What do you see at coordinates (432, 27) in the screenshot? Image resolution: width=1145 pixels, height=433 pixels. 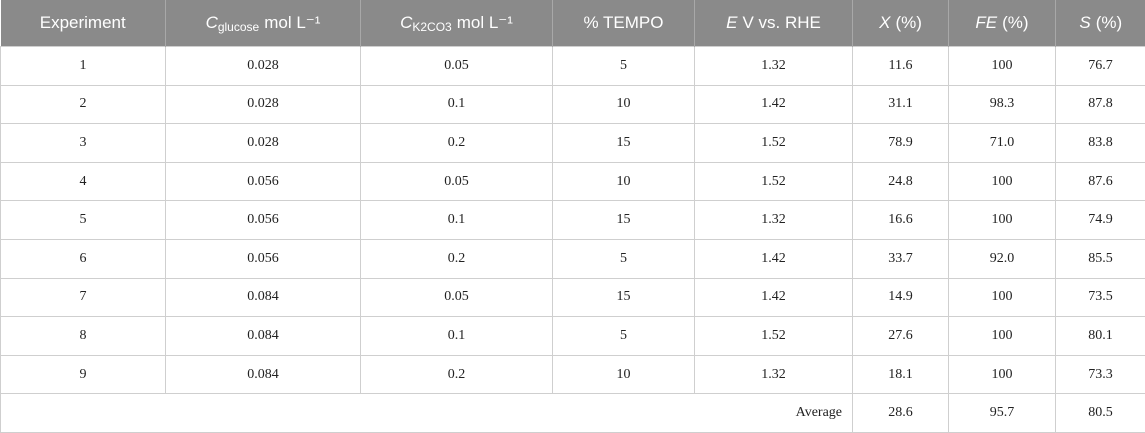 I see `header-subscript: K2CO3` at bounding box center [432, 27].